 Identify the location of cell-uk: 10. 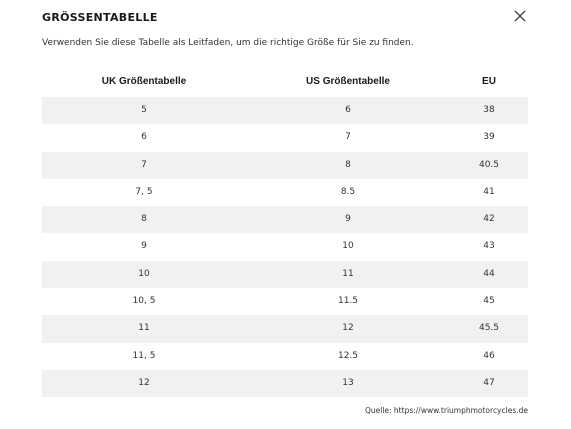
(144, 273).